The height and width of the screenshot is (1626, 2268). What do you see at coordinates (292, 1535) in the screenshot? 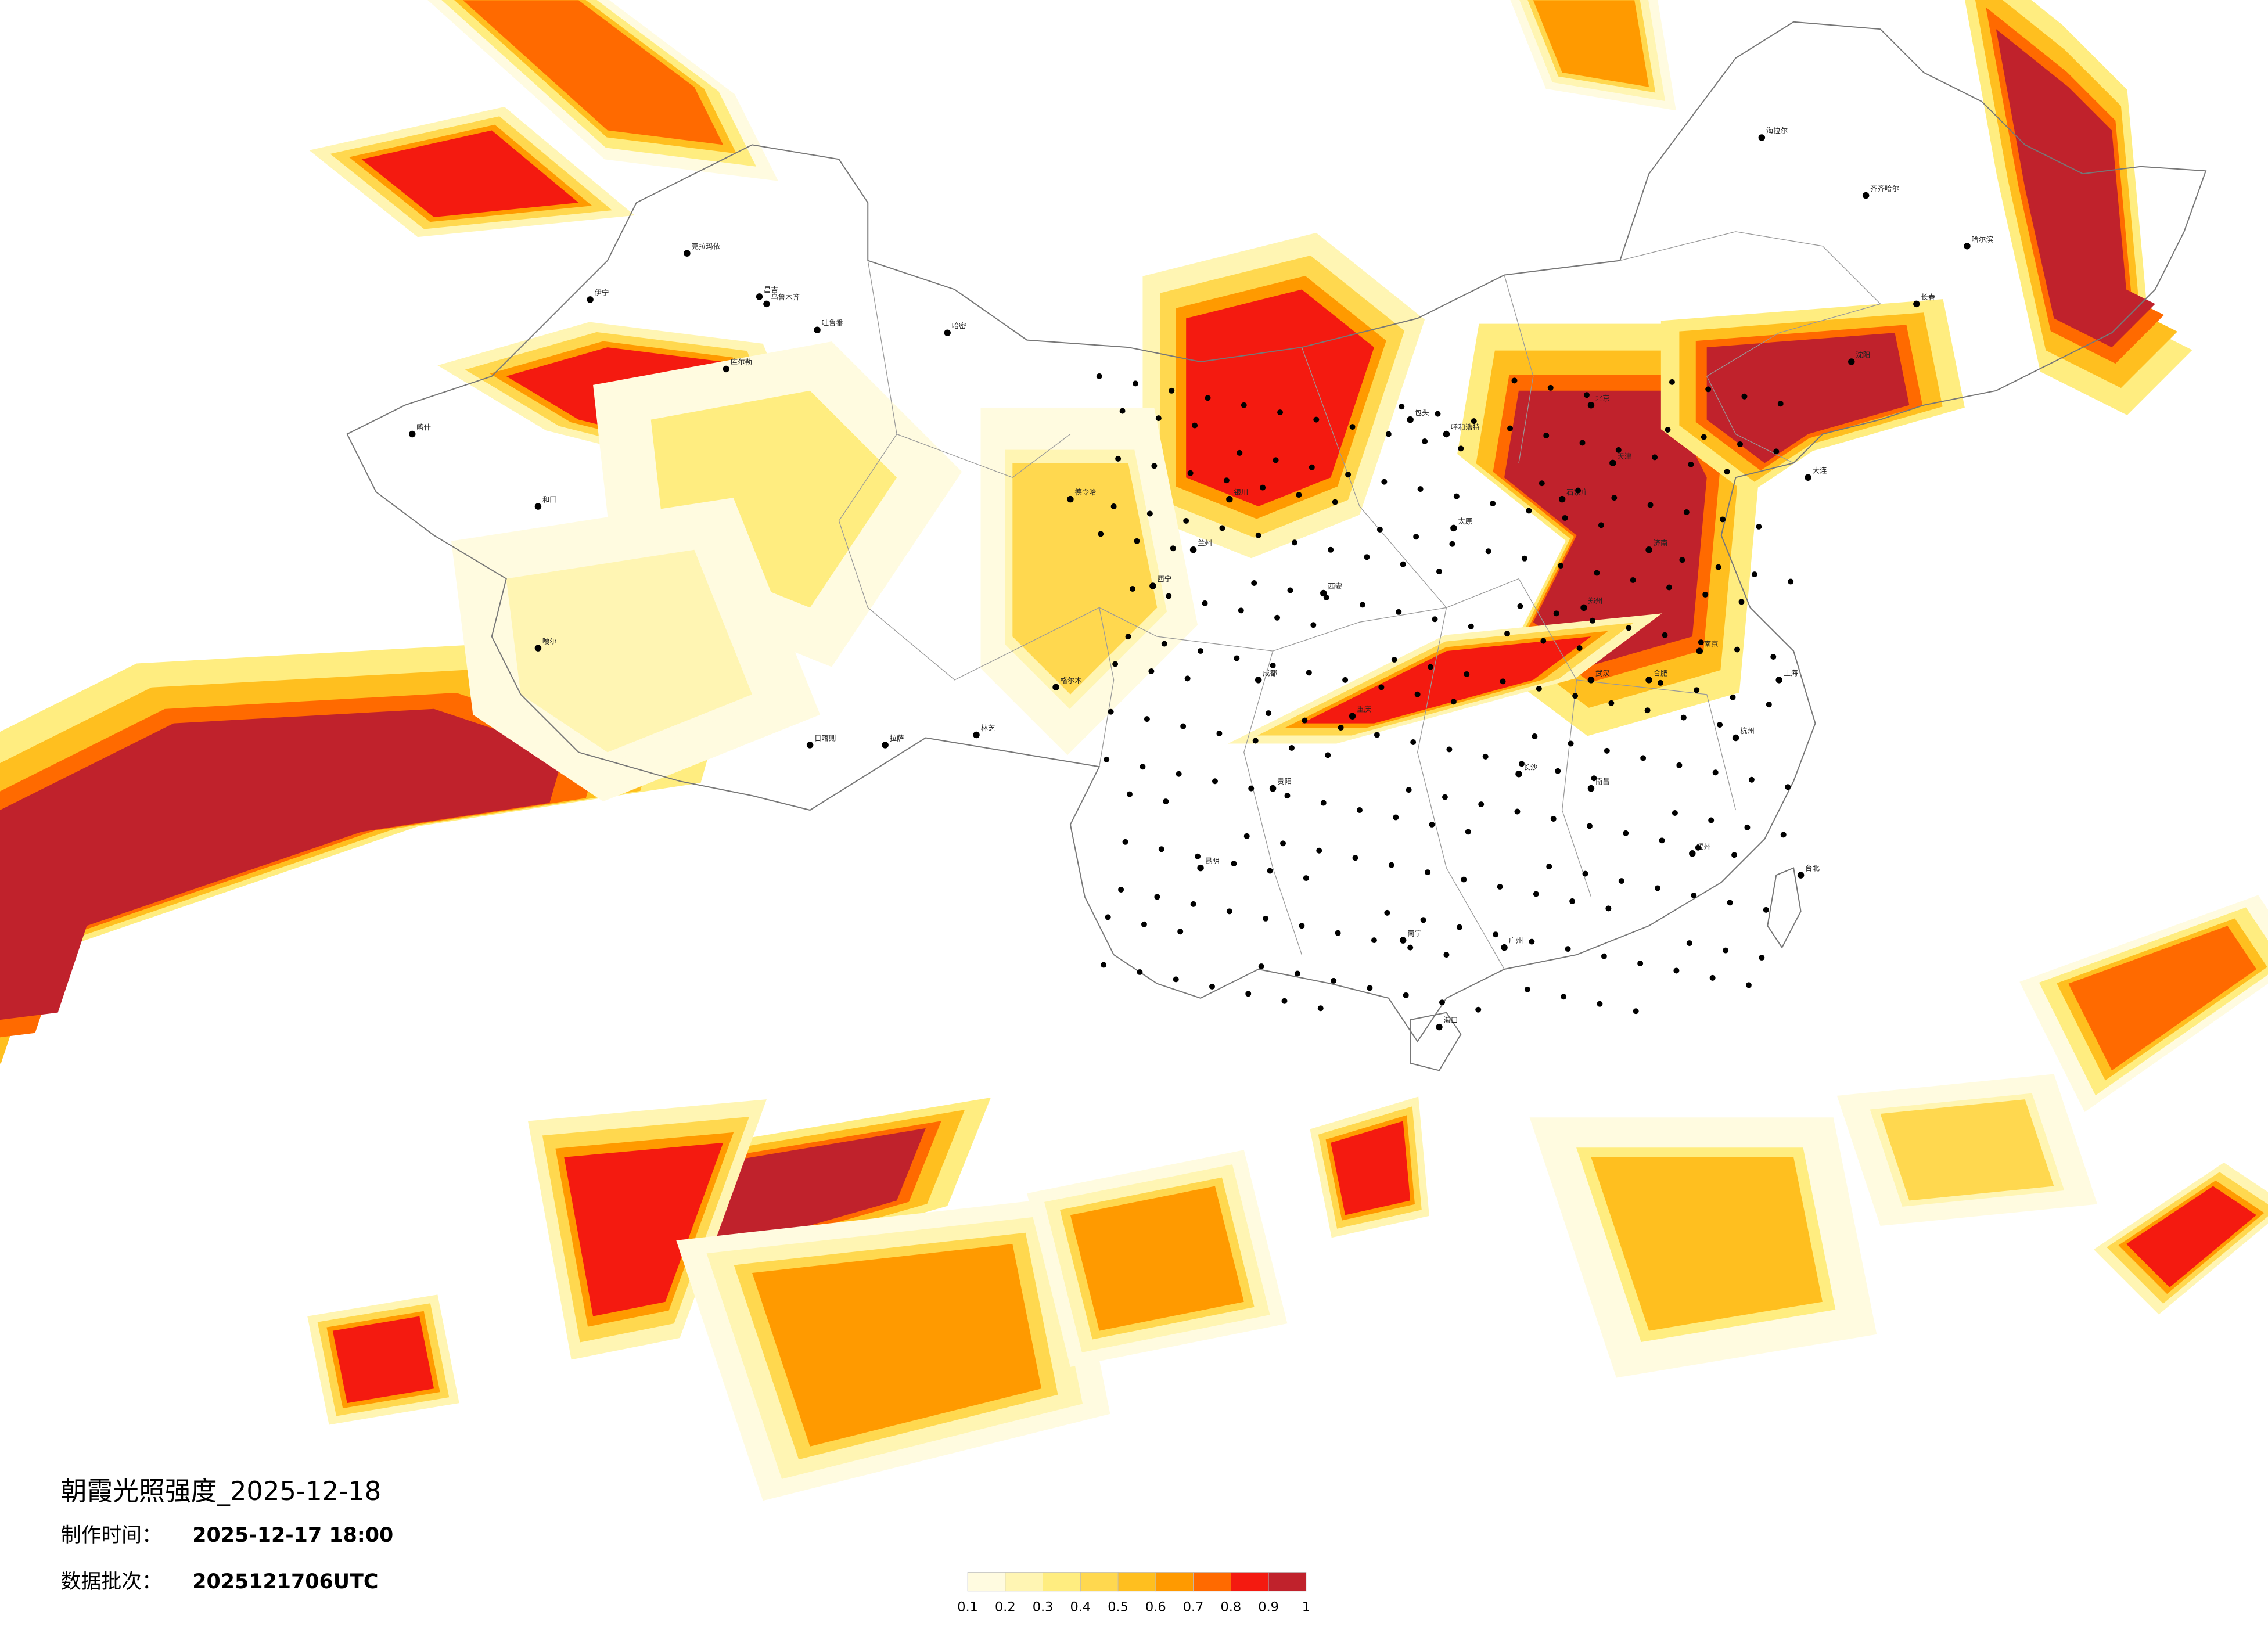
I see `made-time: 2025-12-17 18:00` at bounding box center [292, 1535].